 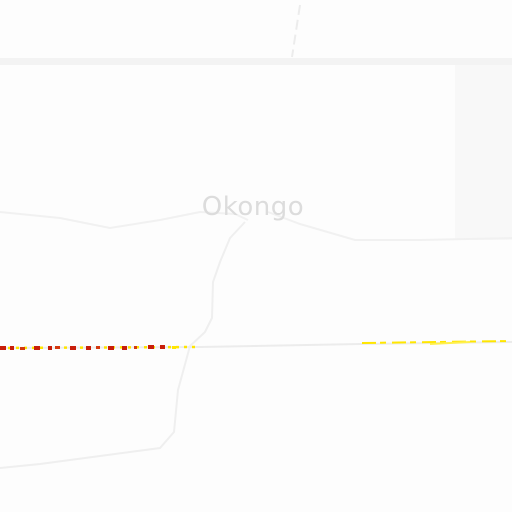 I want to click on minor-road-east, so click(x=389, y=226).